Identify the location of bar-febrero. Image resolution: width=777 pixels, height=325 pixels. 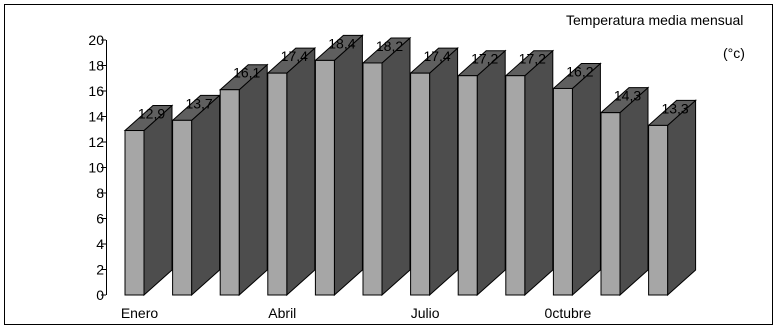
(196, 195).